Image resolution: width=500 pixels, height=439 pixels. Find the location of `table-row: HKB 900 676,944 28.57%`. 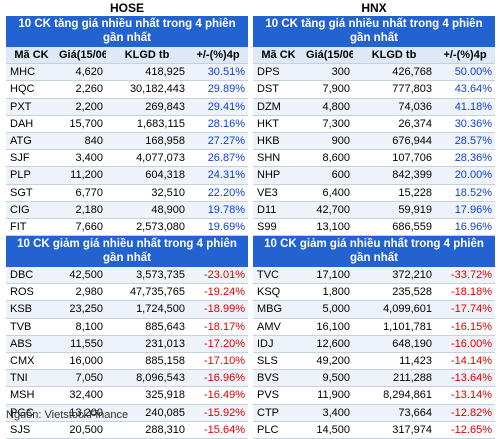

table-row: HKB 900 676,944 28.57% is located at coordinates (374, 141).